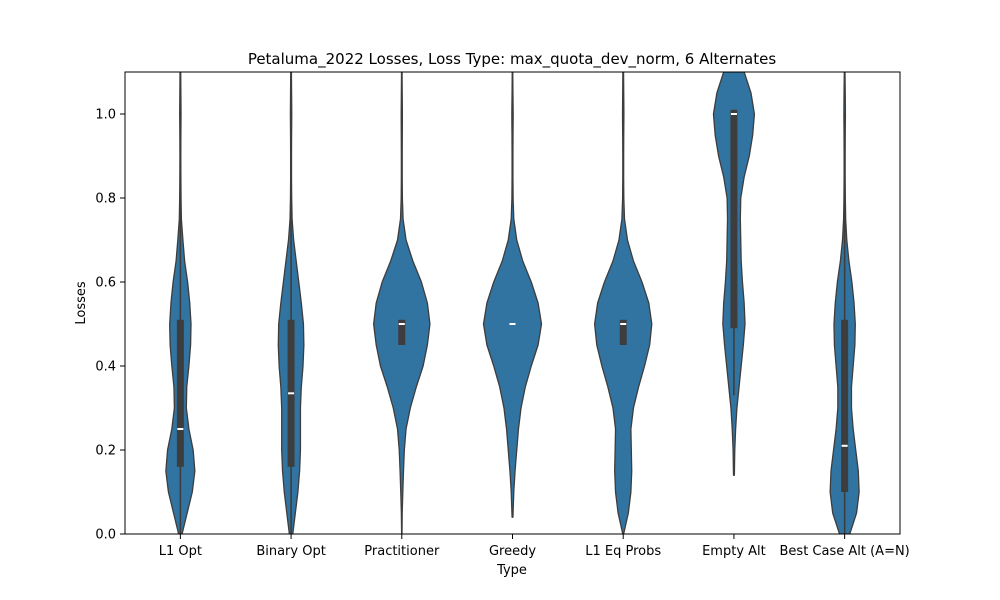 The height and width of the screenshot is (600, 1000). I want to click on x-tick-label: Empty Alt, so click(734, 551).